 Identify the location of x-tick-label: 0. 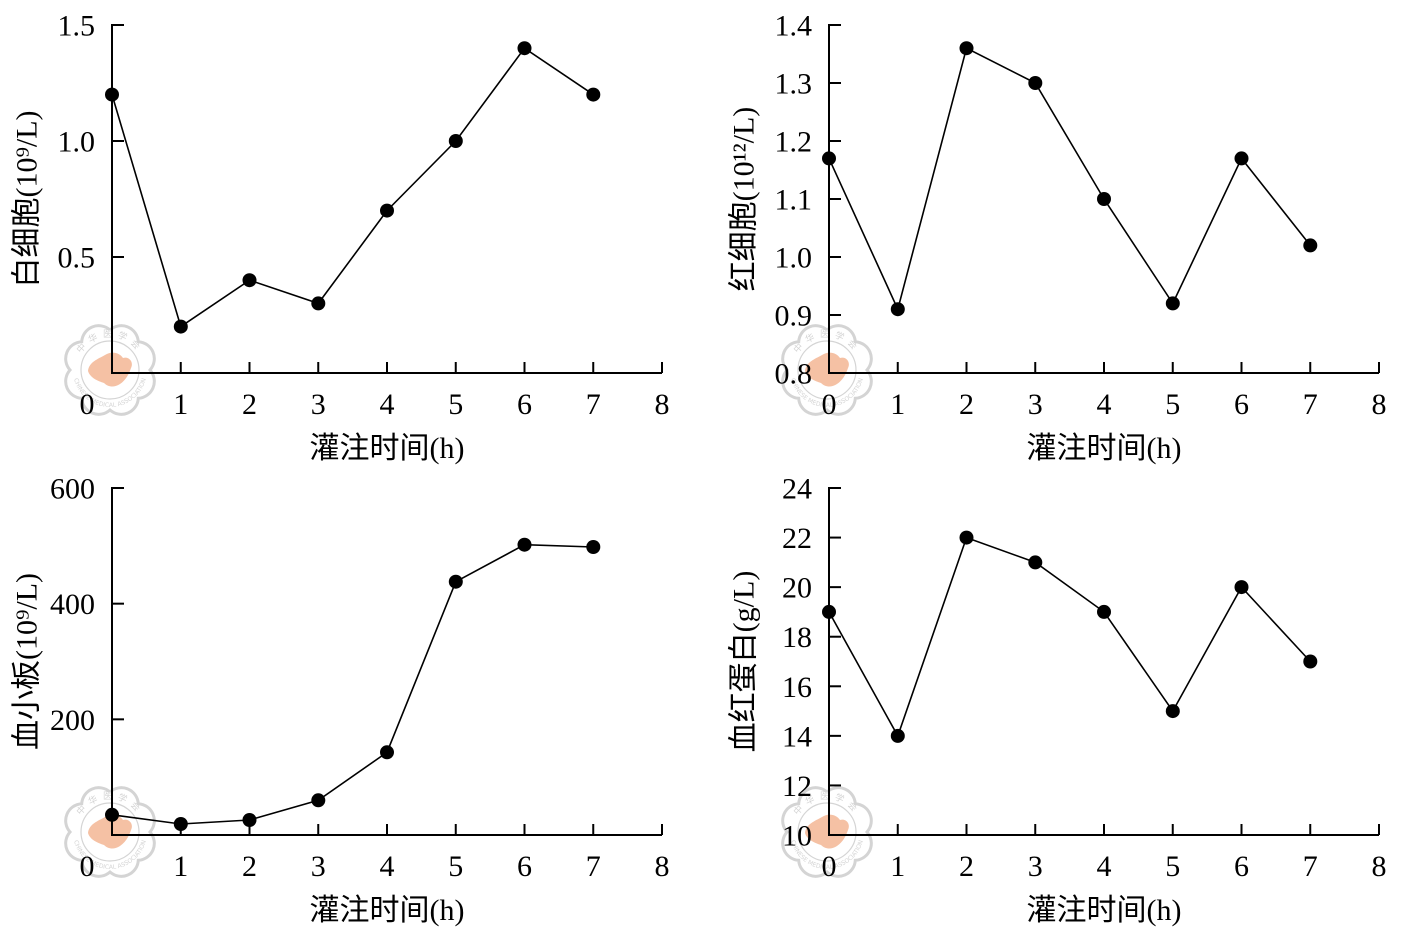
(87, 404).